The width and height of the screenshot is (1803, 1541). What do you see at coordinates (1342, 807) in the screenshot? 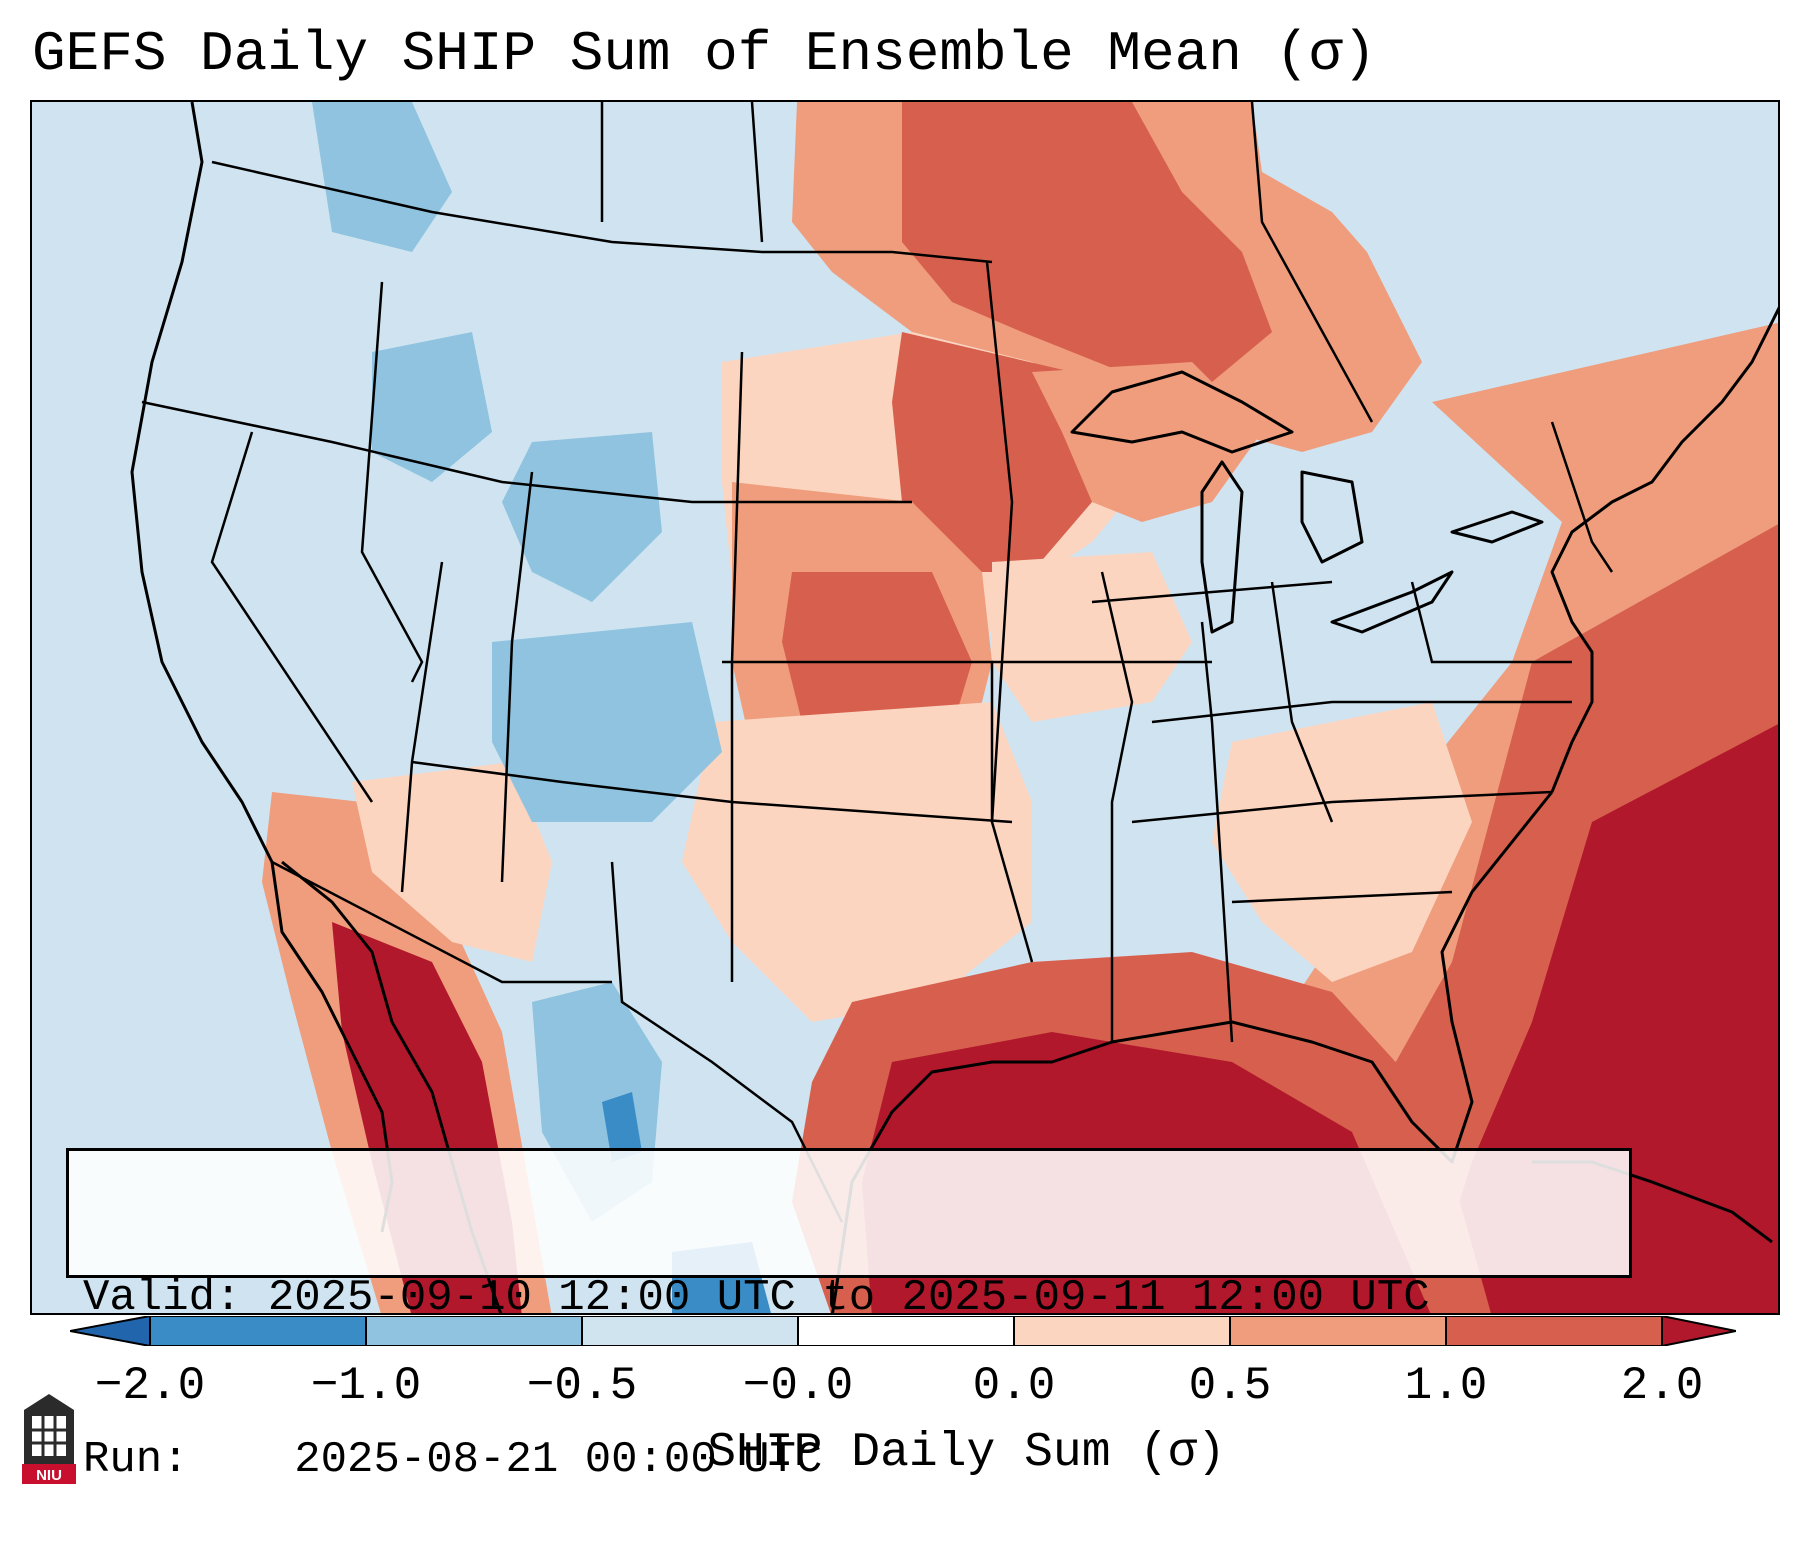
I see `border-tn-nc` at bounding box center [1342, 807].